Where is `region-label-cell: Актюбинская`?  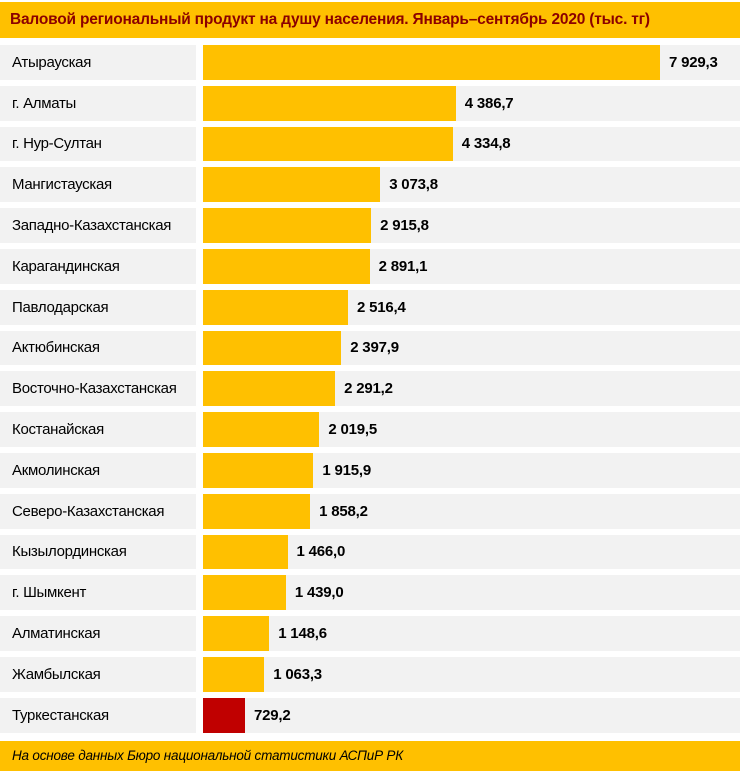 region-label-cell: Актюбинская is located at coordinates (98, 348).